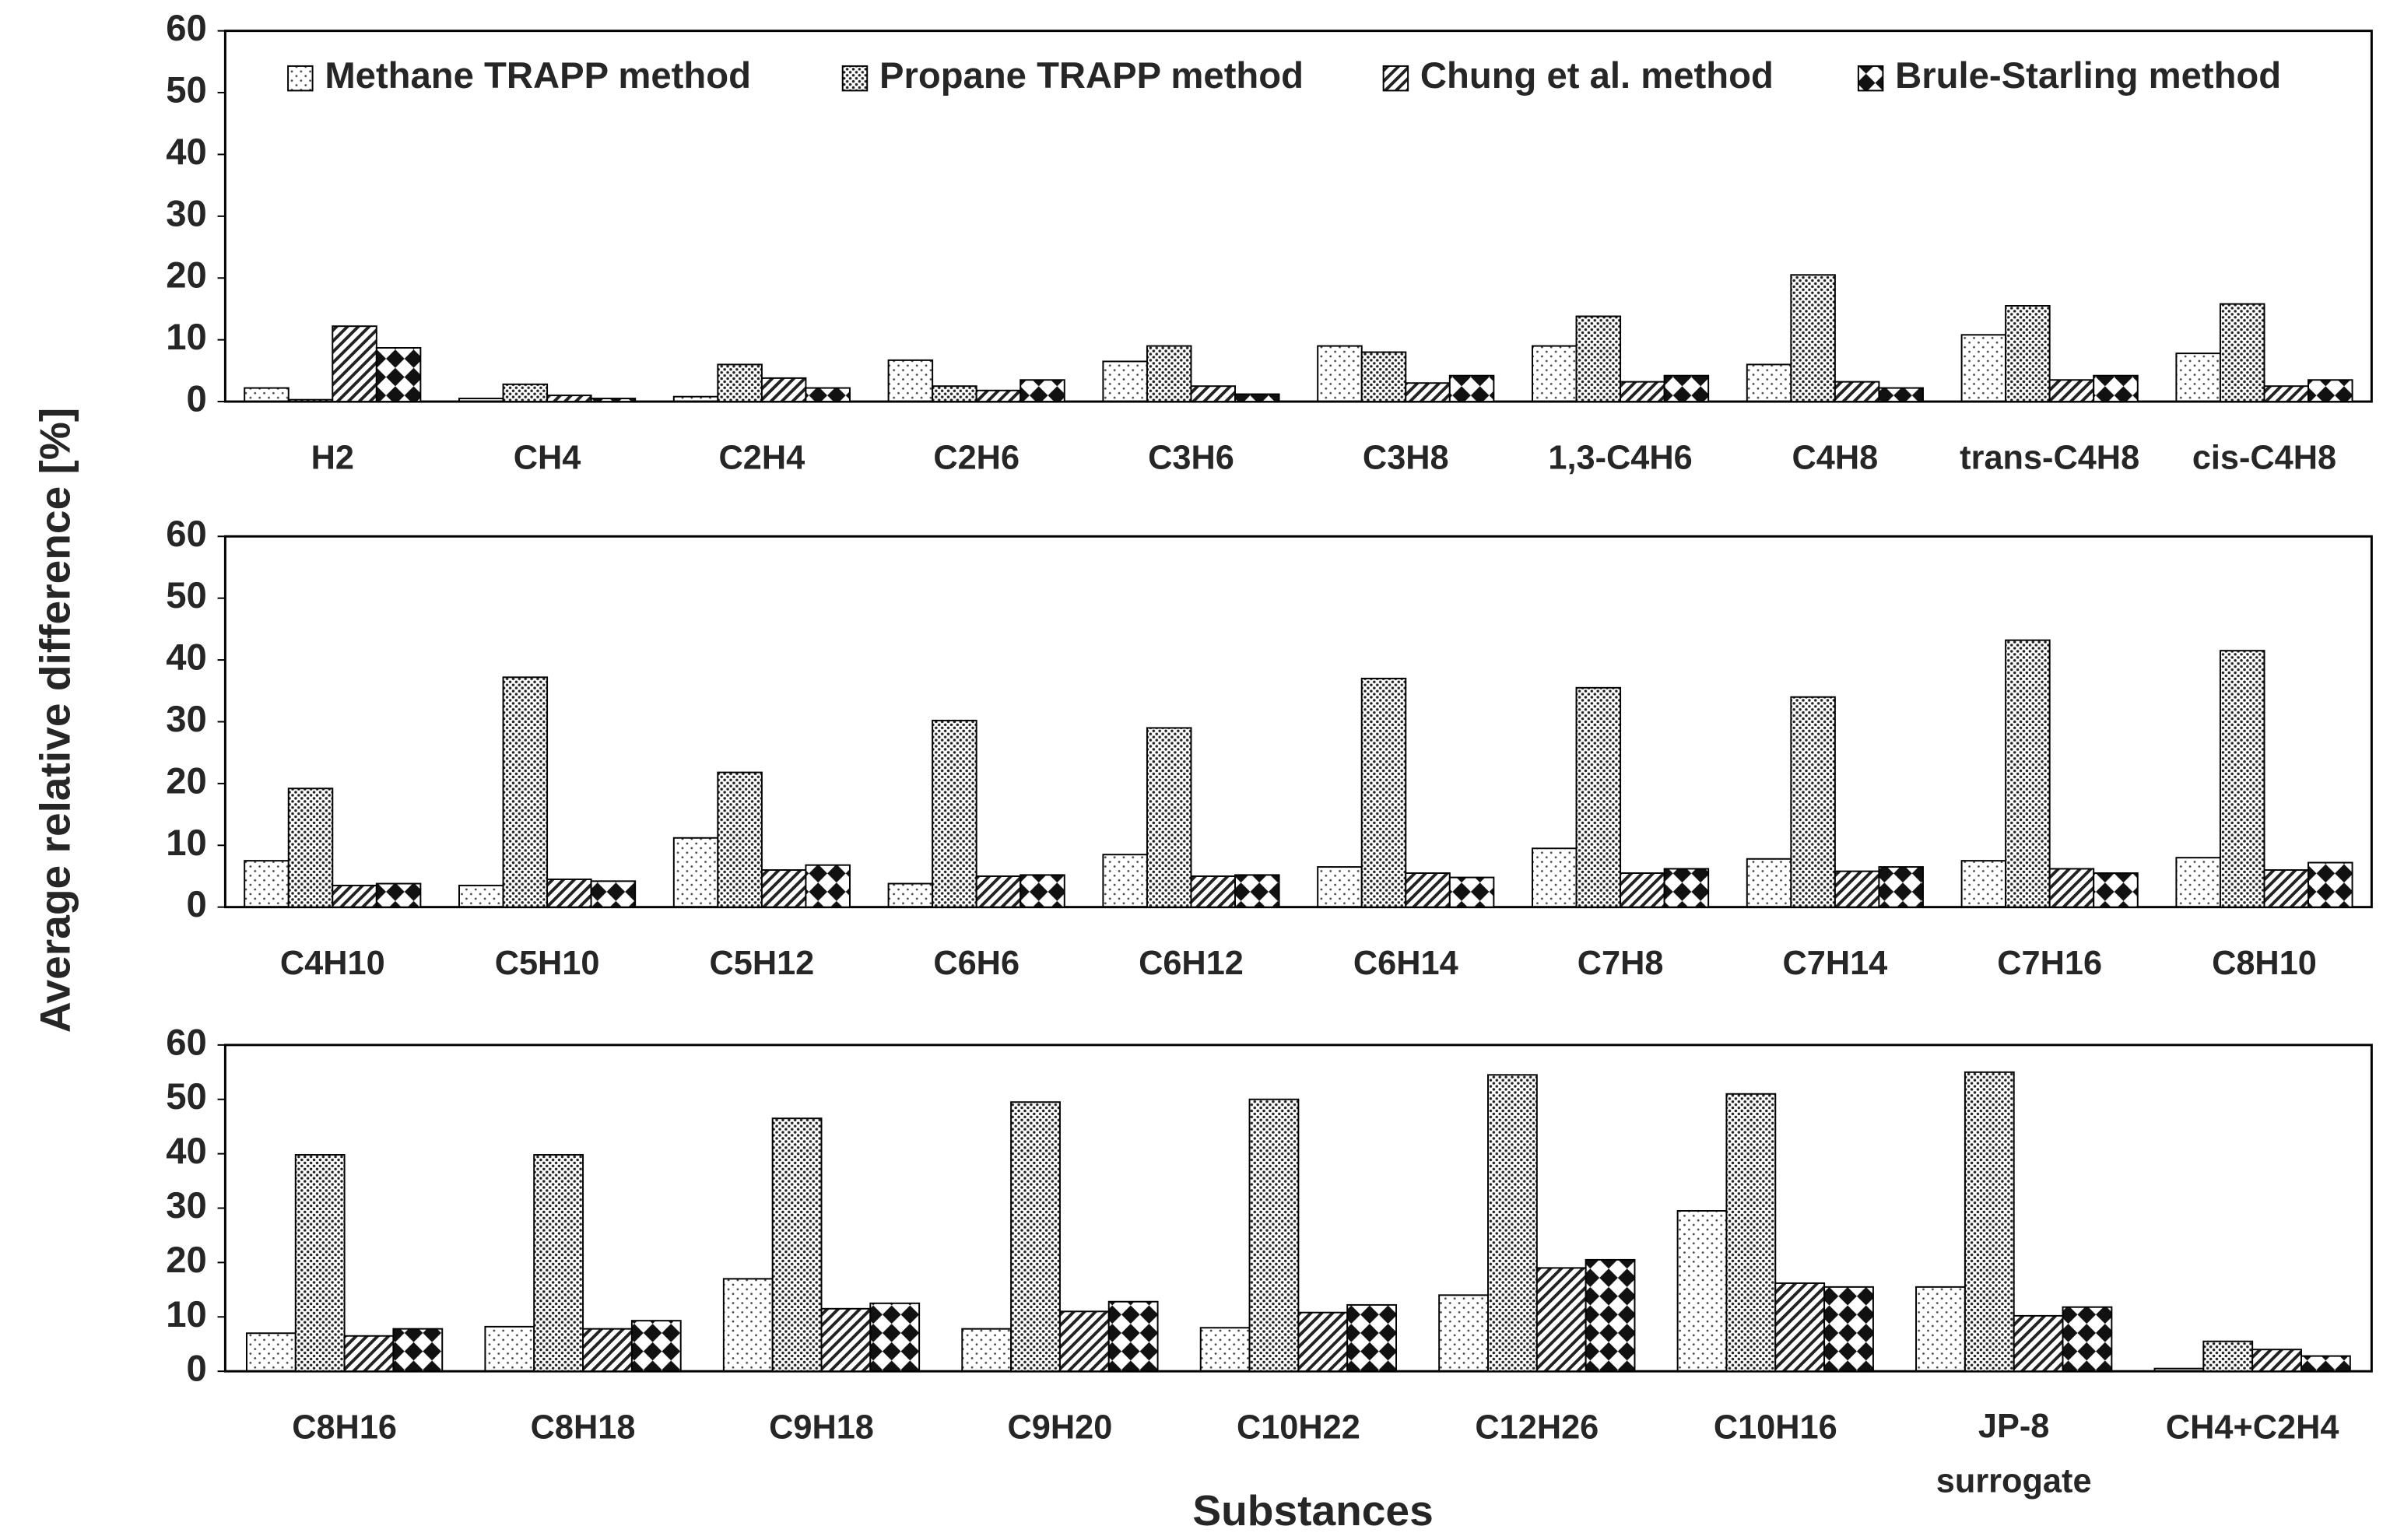 This screenshot has width=2390, height=1540. Describe the element at coordinates (1298, 1427) in the screenshot. I see `x-tick-label: C10H22` at that location.